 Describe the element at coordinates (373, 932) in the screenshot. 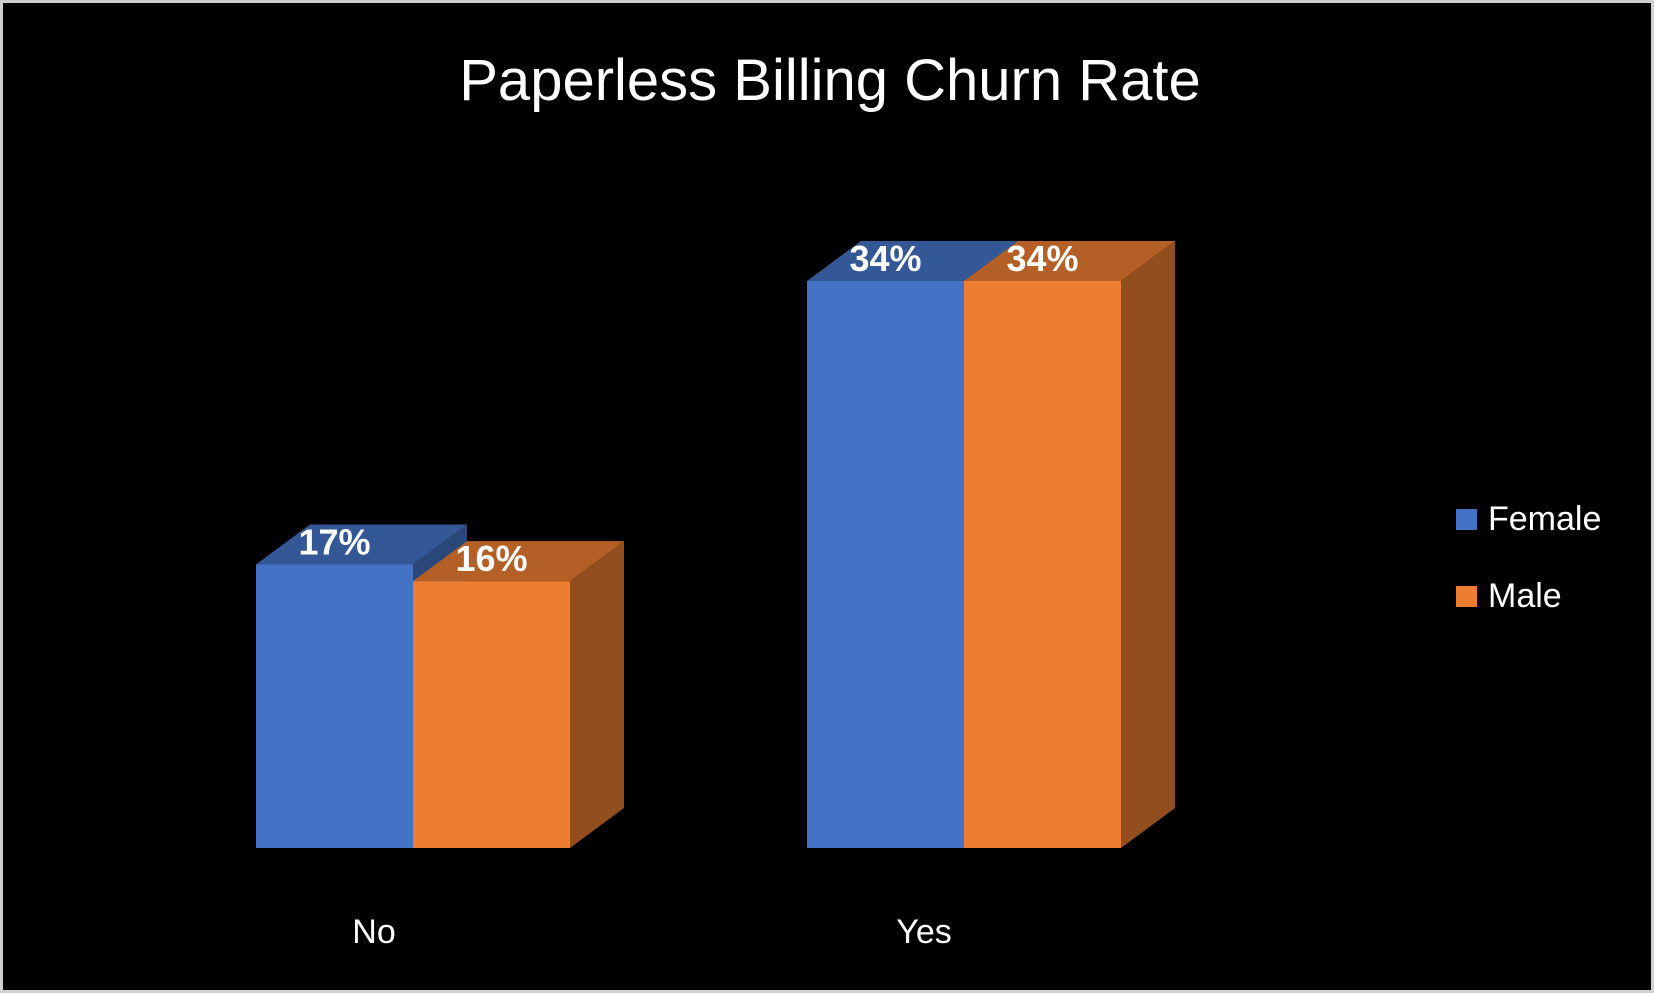

I see `category-label-no: No` at that location.